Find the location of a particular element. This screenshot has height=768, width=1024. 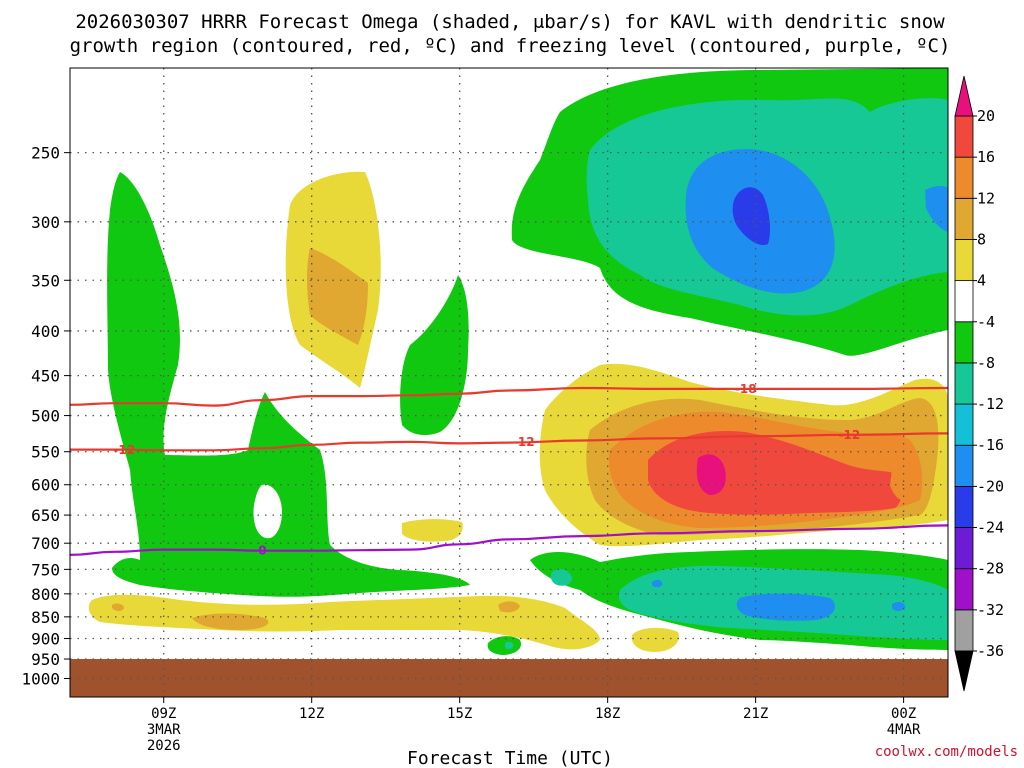

y-tick-label-850: 850 is located at coordinates (45, 617).